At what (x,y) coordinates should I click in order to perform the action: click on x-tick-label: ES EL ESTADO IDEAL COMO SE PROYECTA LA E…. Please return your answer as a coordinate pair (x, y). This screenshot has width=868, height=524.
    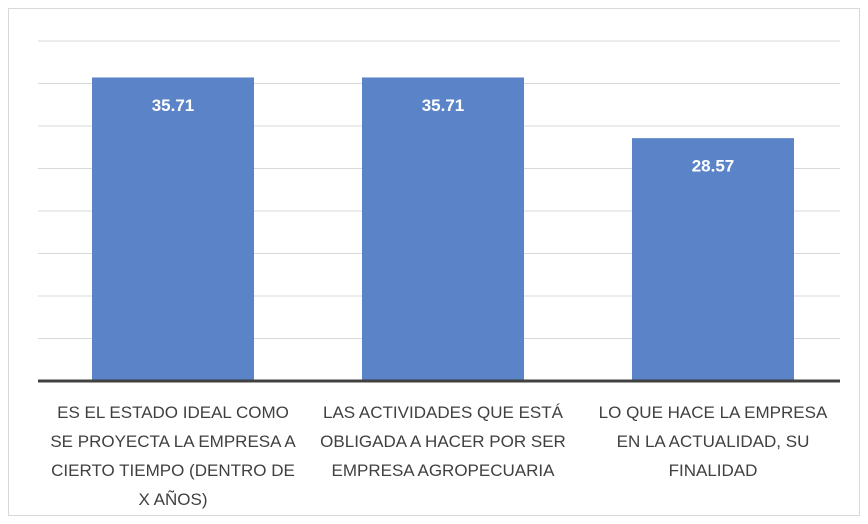
    Looking at the image, I should click on (173, 456).